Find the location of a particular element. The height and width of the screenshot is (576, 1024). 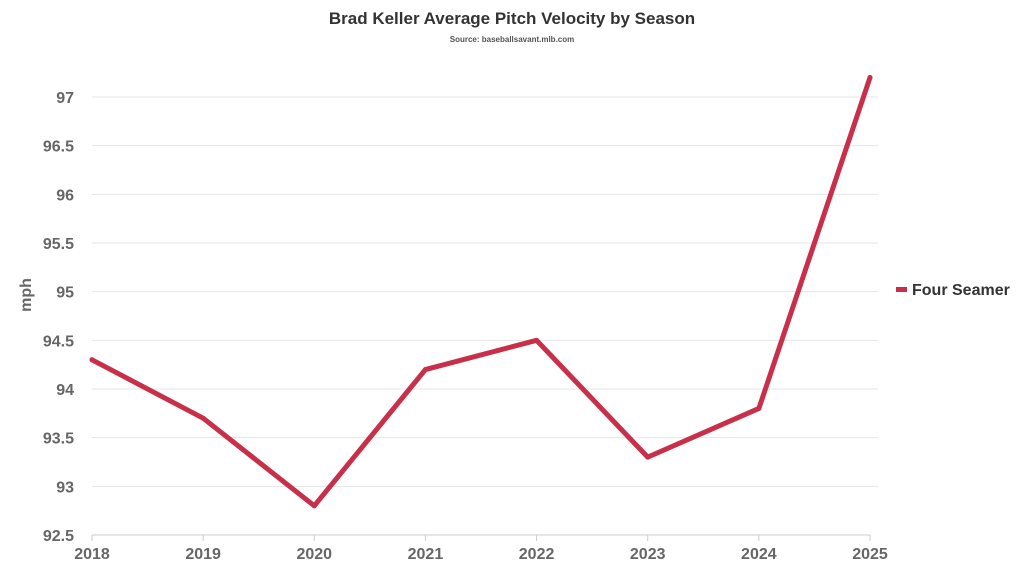

y-tick-label: 94 is located at coordinates (65, 390).